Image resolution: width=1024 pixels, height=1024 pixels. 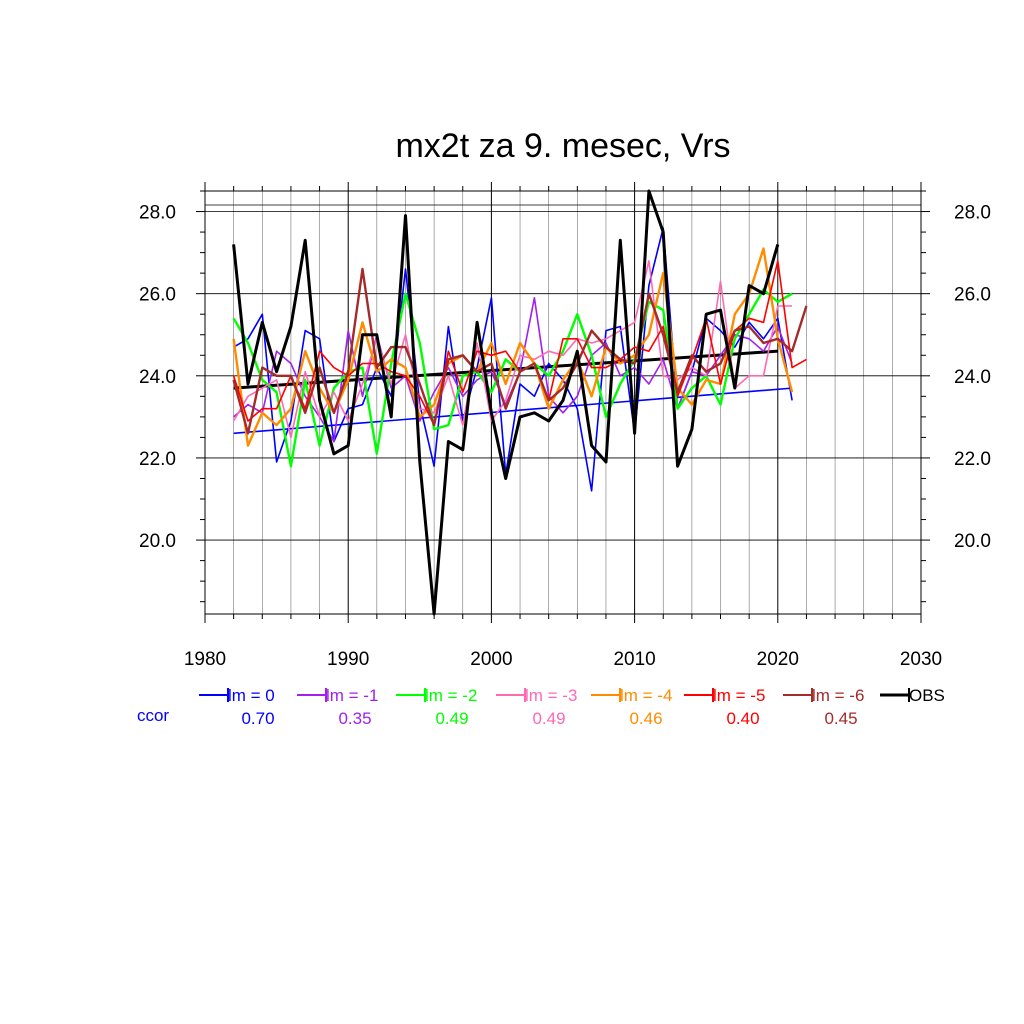 What do you see at coordinates (645, 718) in the screenshot?
I see `ccor-value: 0.46` at bounding box center [645, 718].